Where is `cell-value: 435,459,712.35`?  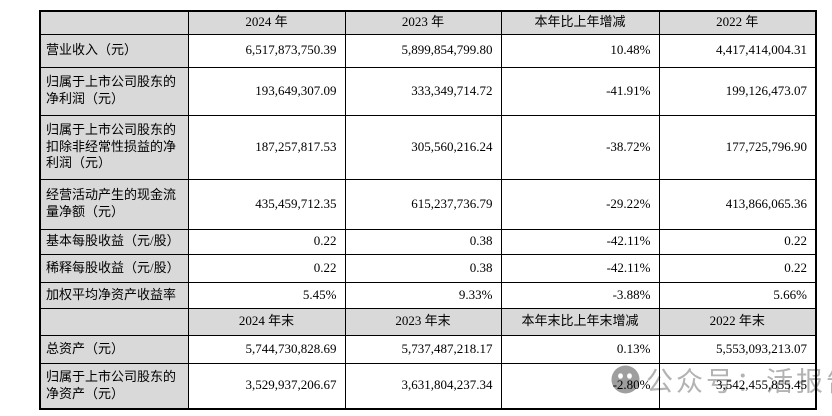
cell-value: 435,459,712.35 is located at coordinates (266, 204).